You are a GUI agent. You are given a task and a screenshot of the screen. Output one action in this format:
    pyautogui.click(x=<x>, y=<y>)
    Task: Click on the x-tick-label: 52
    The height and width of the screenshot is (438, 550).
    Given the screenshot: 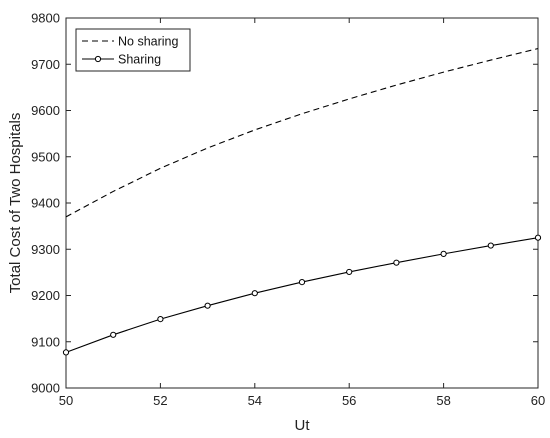 What is the action you would take?
    pyautogui.click(x=160, y=400)
    